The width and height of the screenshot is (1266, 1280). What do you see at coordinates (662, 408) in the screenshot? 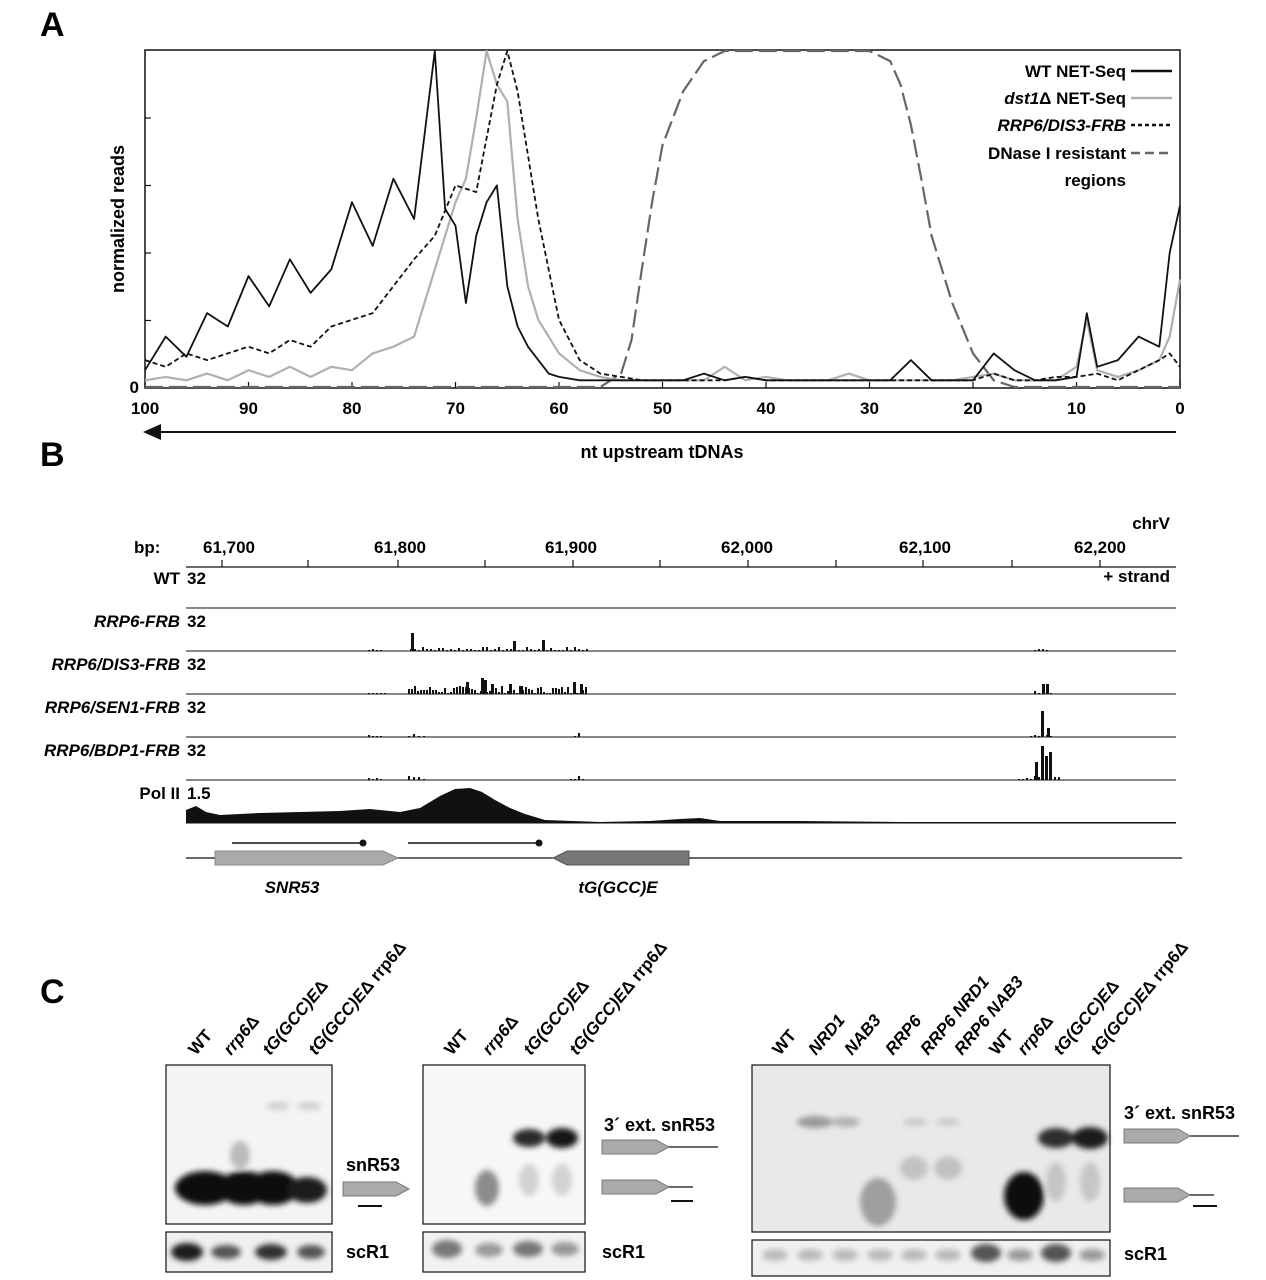
I see `x-tick-label: 50` at bounding box center [662, 408].